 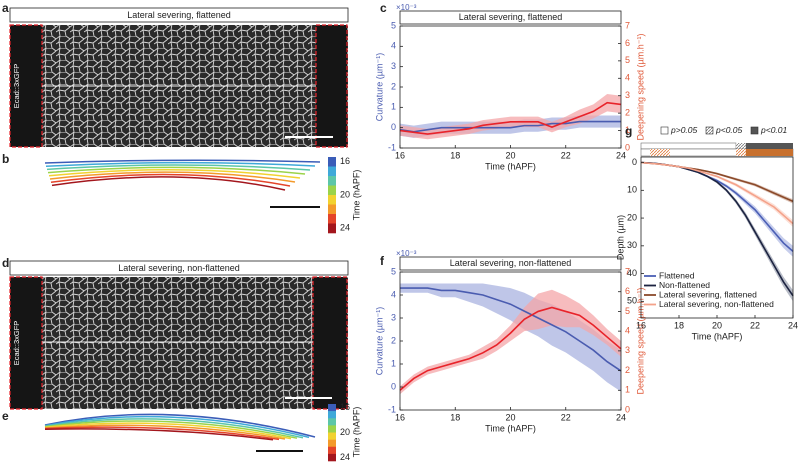 What do you see at coordinates (5, 263) in the screenshot?
I see `panel-label: d` at bounding box center [5, 263].